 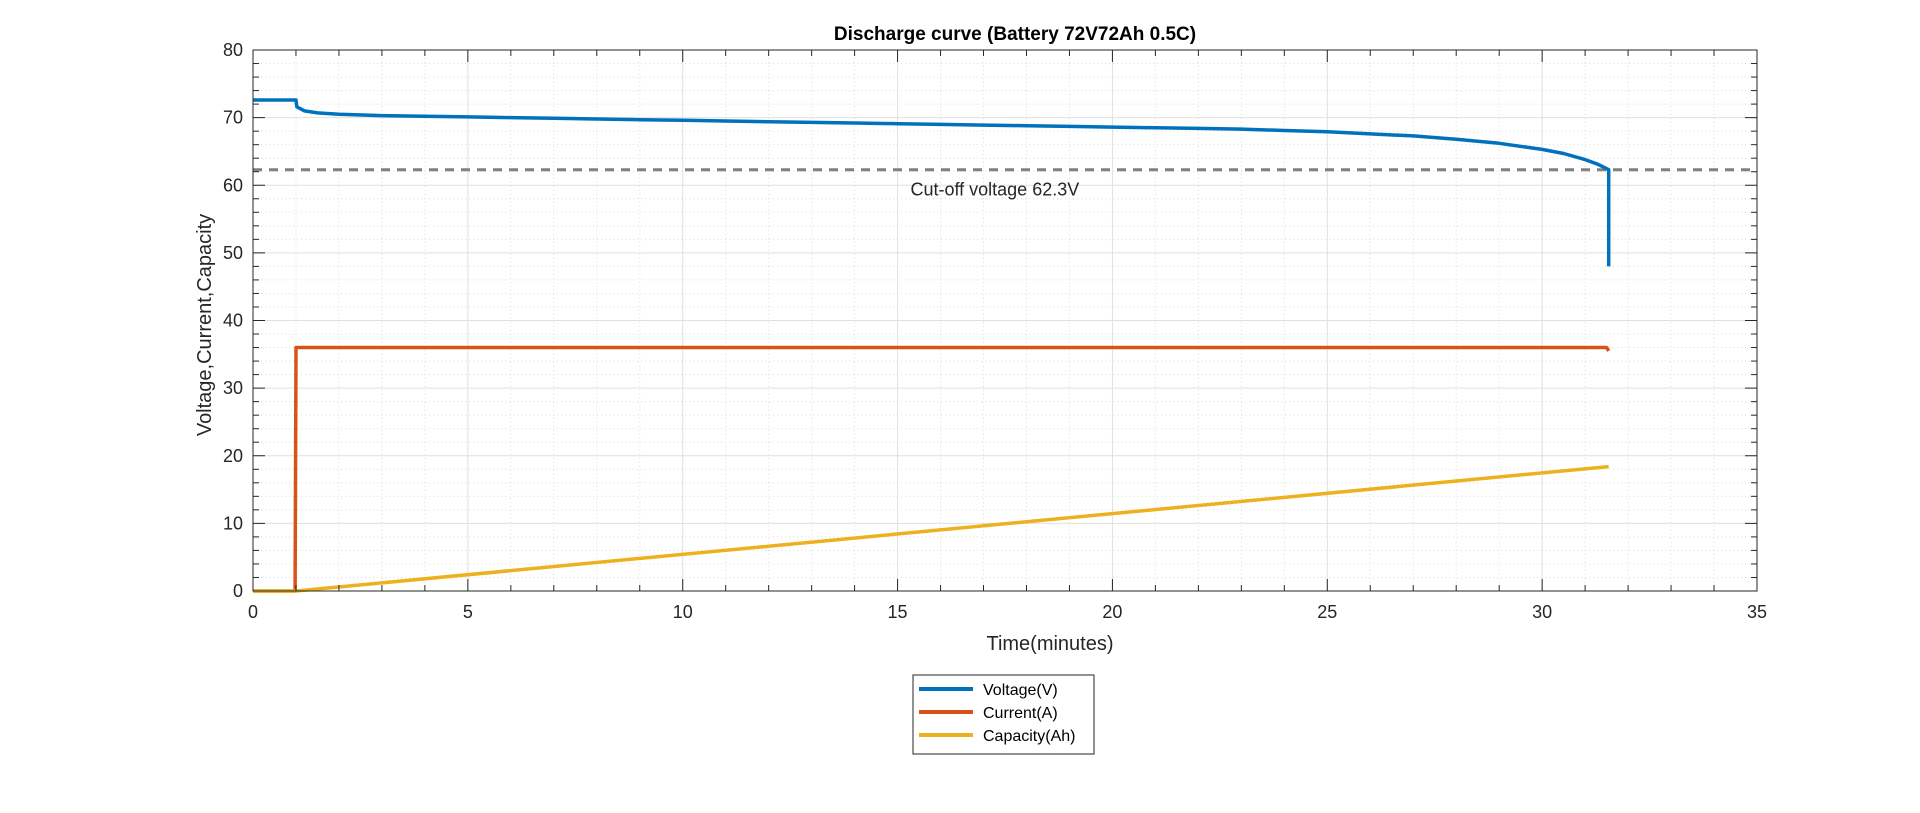 I want to click on legend-entry: Voltage(V), so click(x=1020, y=690).